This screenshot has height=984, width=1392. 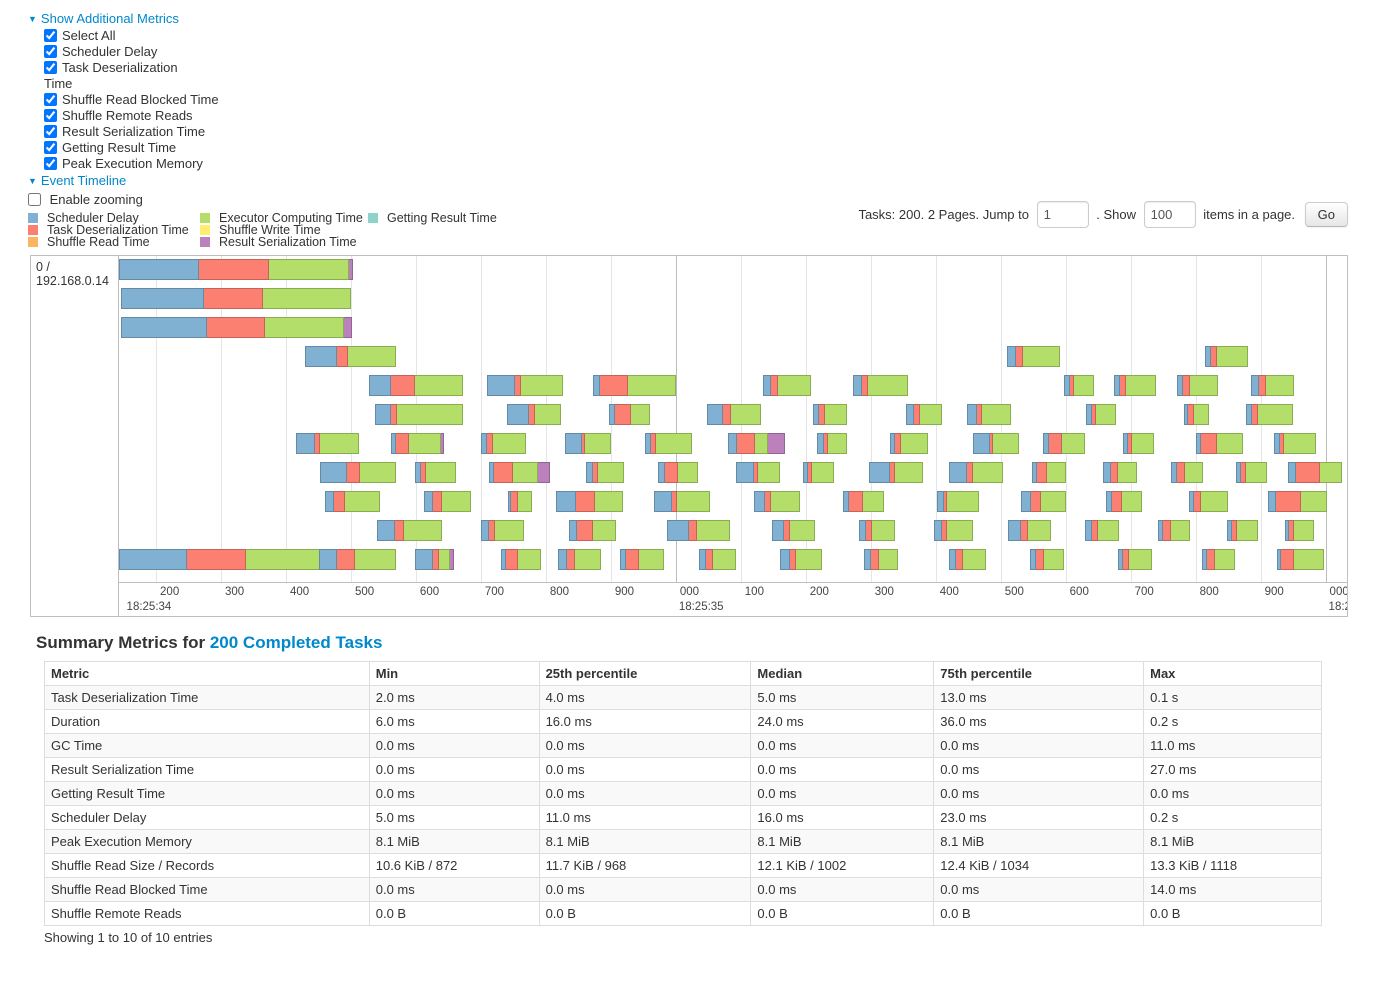 I want to click on items-per-page-input, so click(x=1169, y=214).